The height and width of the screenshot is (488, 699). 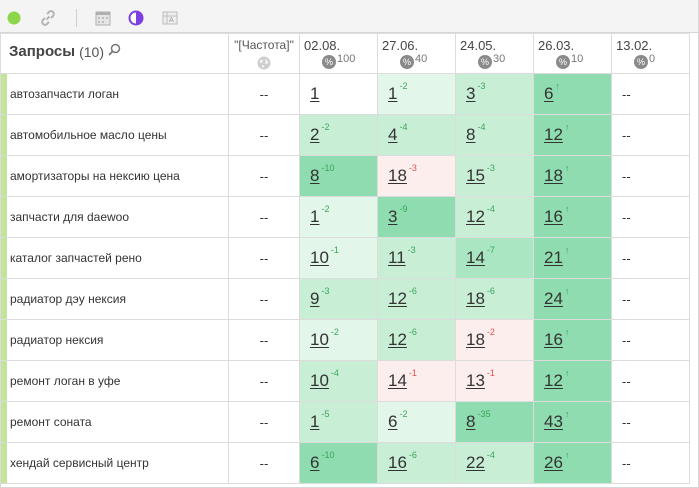 I want to click on contrast-icon, so click(x=136, y=18).